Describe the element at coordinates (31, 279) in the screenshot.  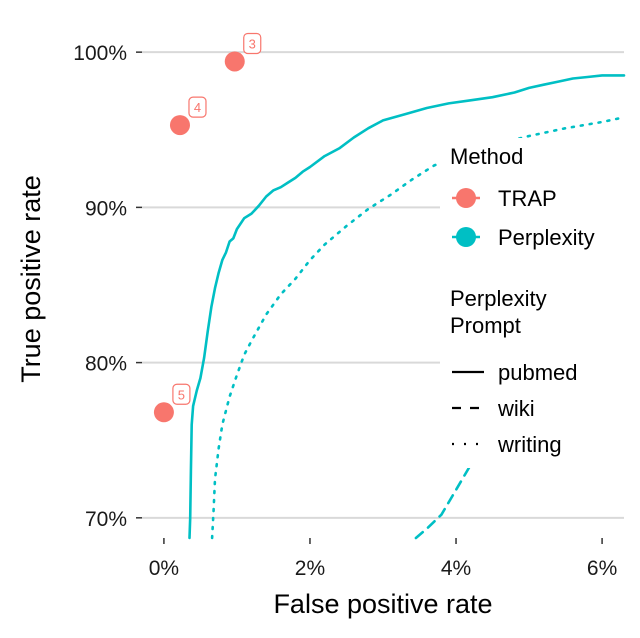
I see `y-axis-title: True positive rate` at that location.